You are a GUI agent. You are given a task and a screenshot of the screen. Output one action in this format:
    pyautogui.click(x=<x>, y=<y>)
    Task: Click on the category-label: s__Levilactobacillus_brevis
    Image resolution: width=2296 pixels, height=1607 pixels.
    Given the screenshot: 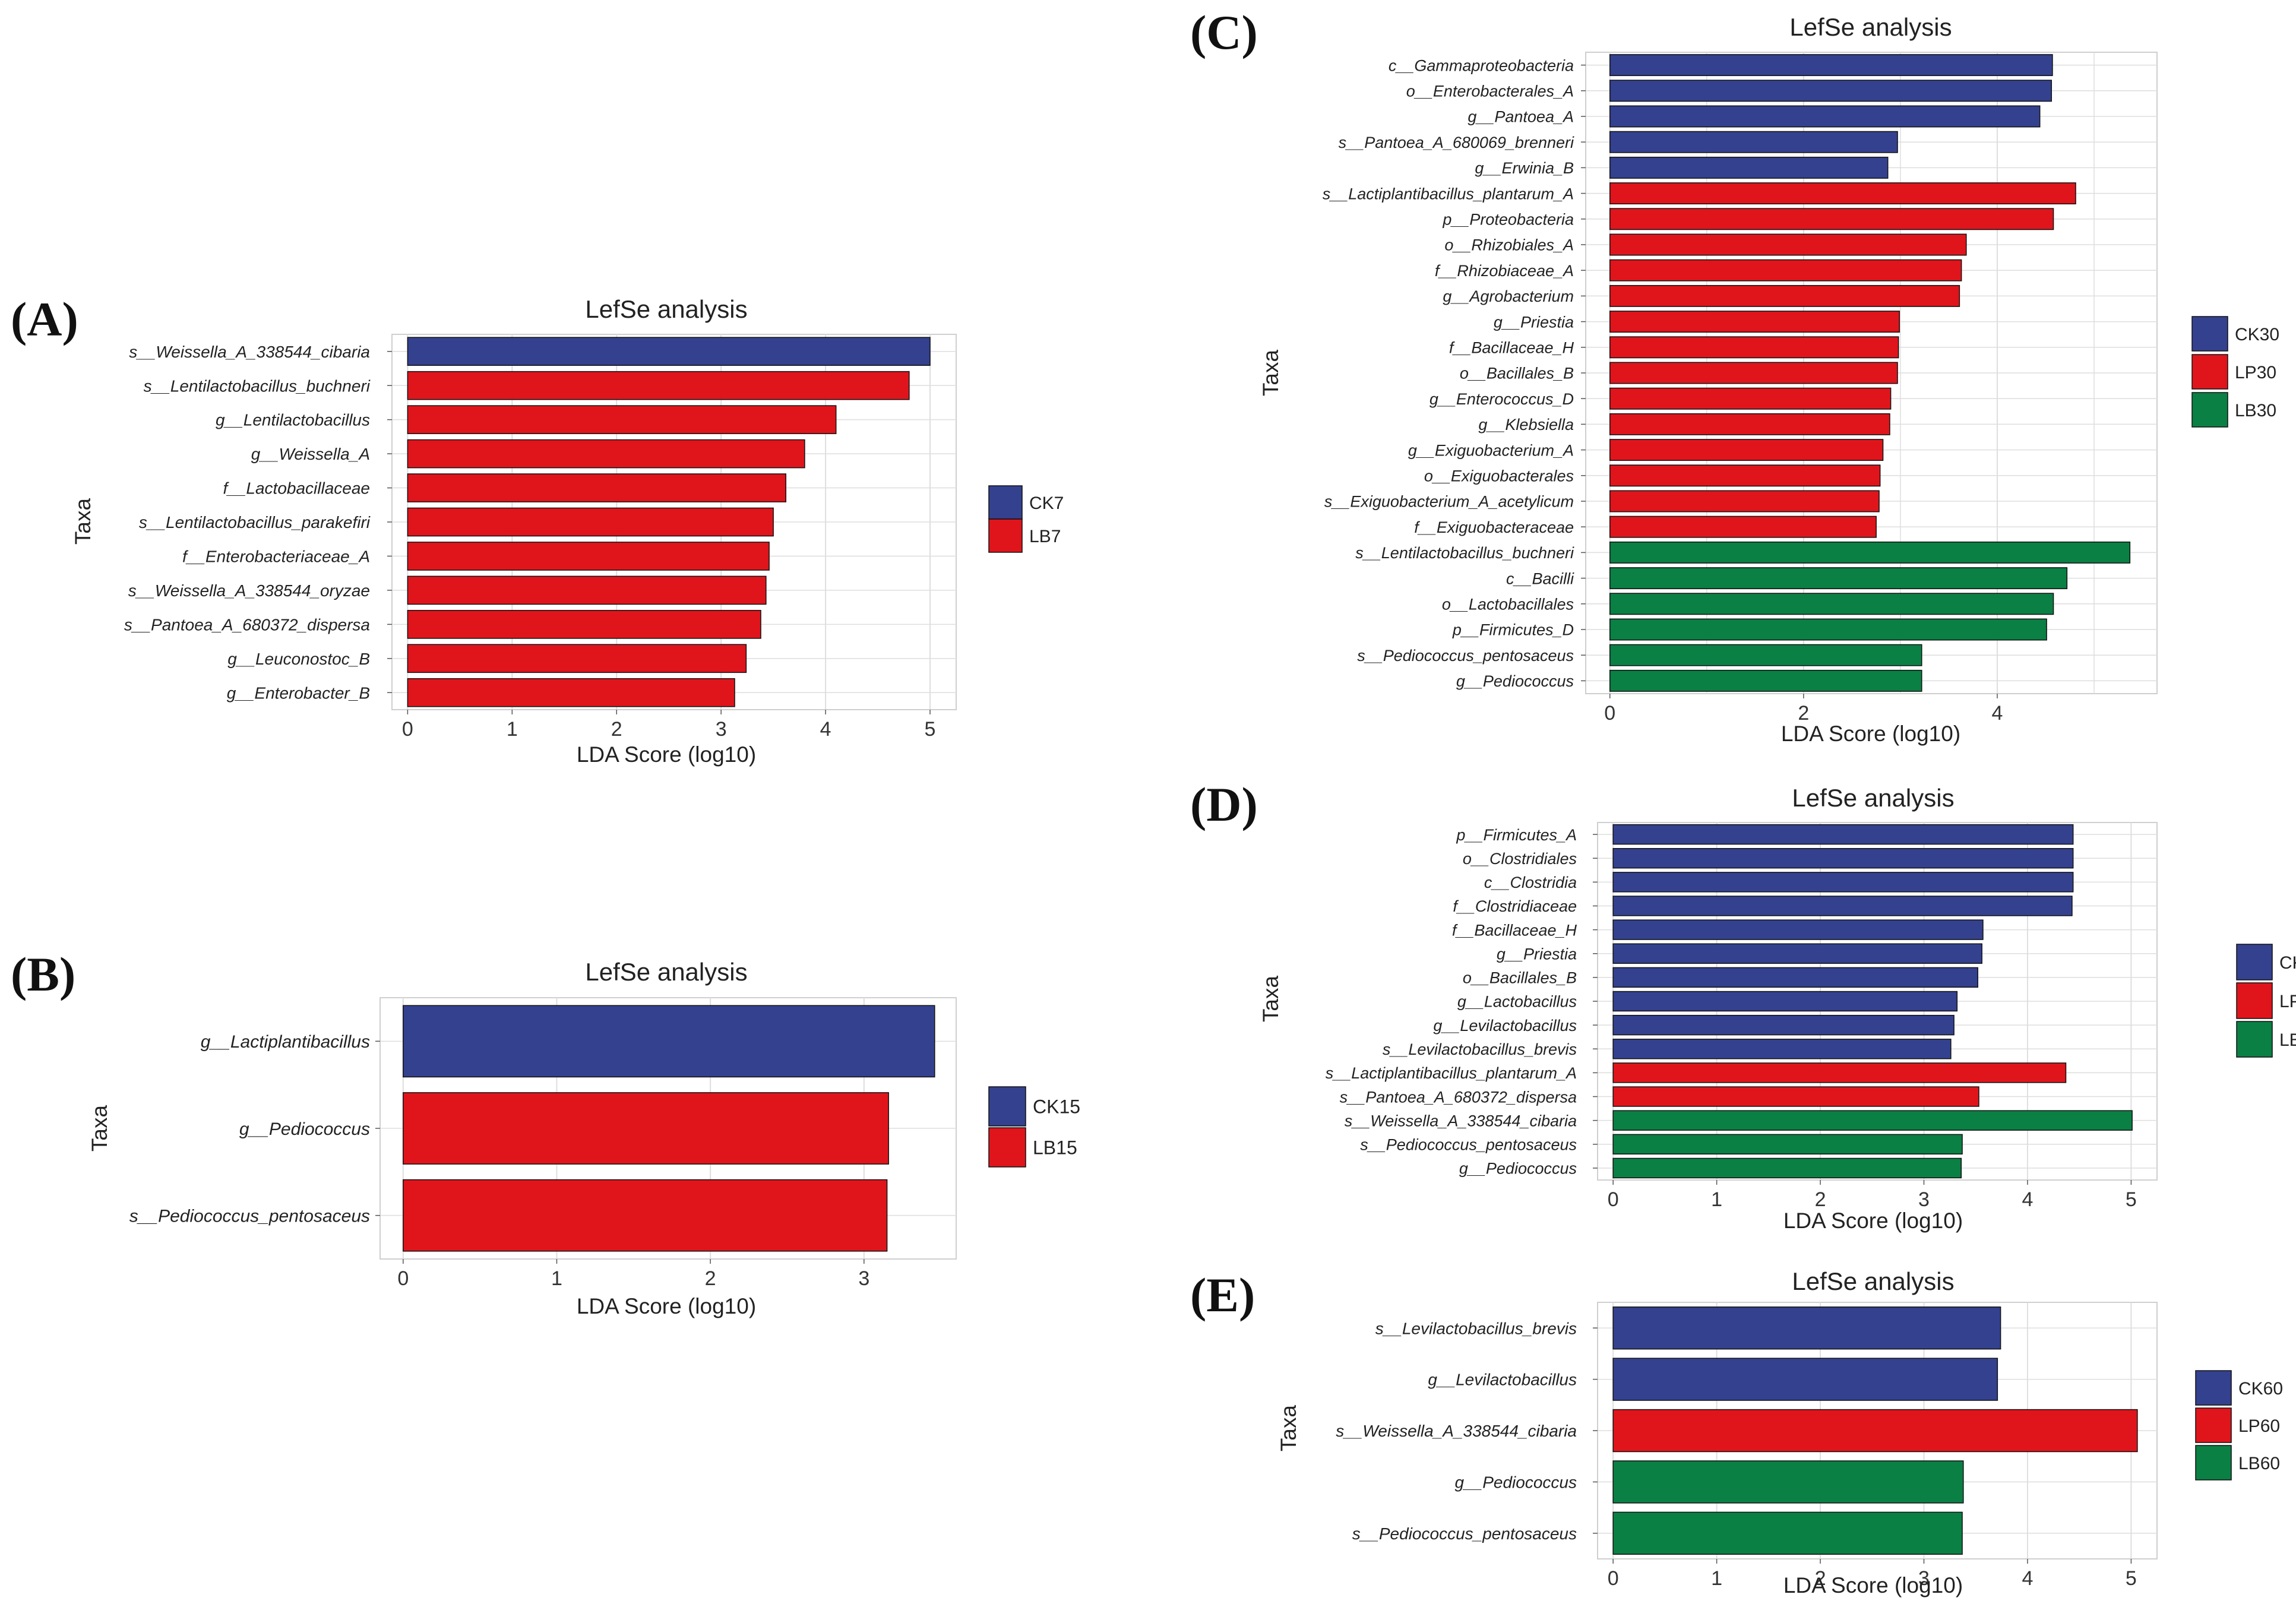 What is the action you would take?
    pyautogui.click(x=1476, y=1328)
    